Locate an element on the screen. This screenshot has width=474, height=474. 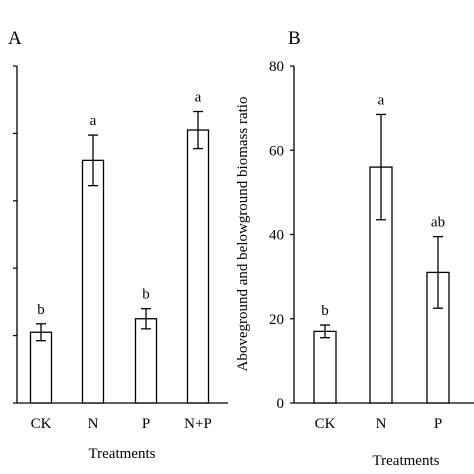
panel-letter: A is located at coordinates (15, 38).